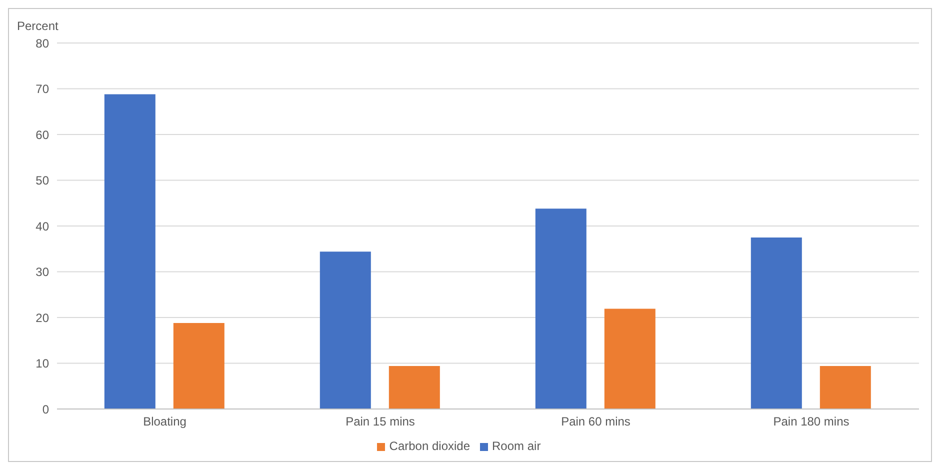 The image size is (940, 470). Describe the element at coordinates (37, 26) in the screenshot. I see `y-axis-title: Percent` at that location.